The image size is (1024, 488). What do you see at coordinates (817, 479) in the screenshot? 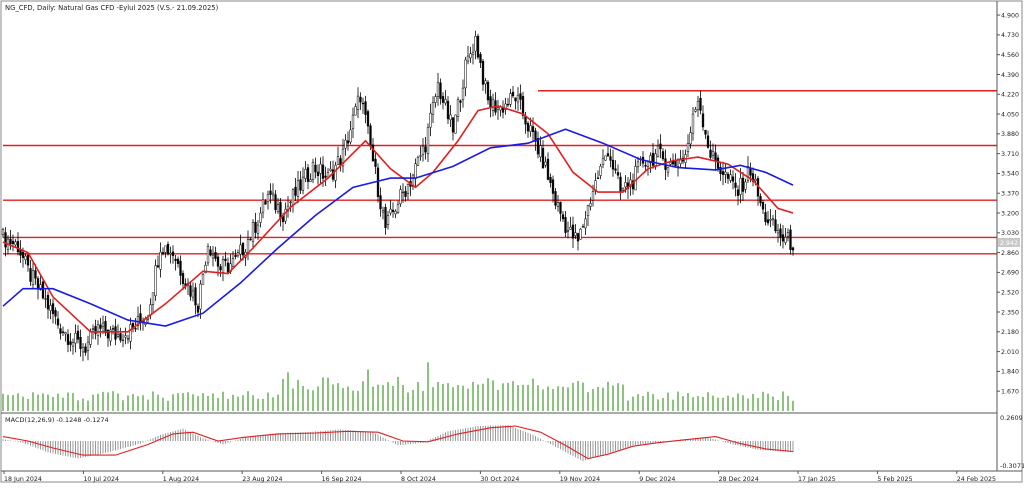
I see `time-tick-label: 17 Jan 2025` at bounding box center [817, 479].